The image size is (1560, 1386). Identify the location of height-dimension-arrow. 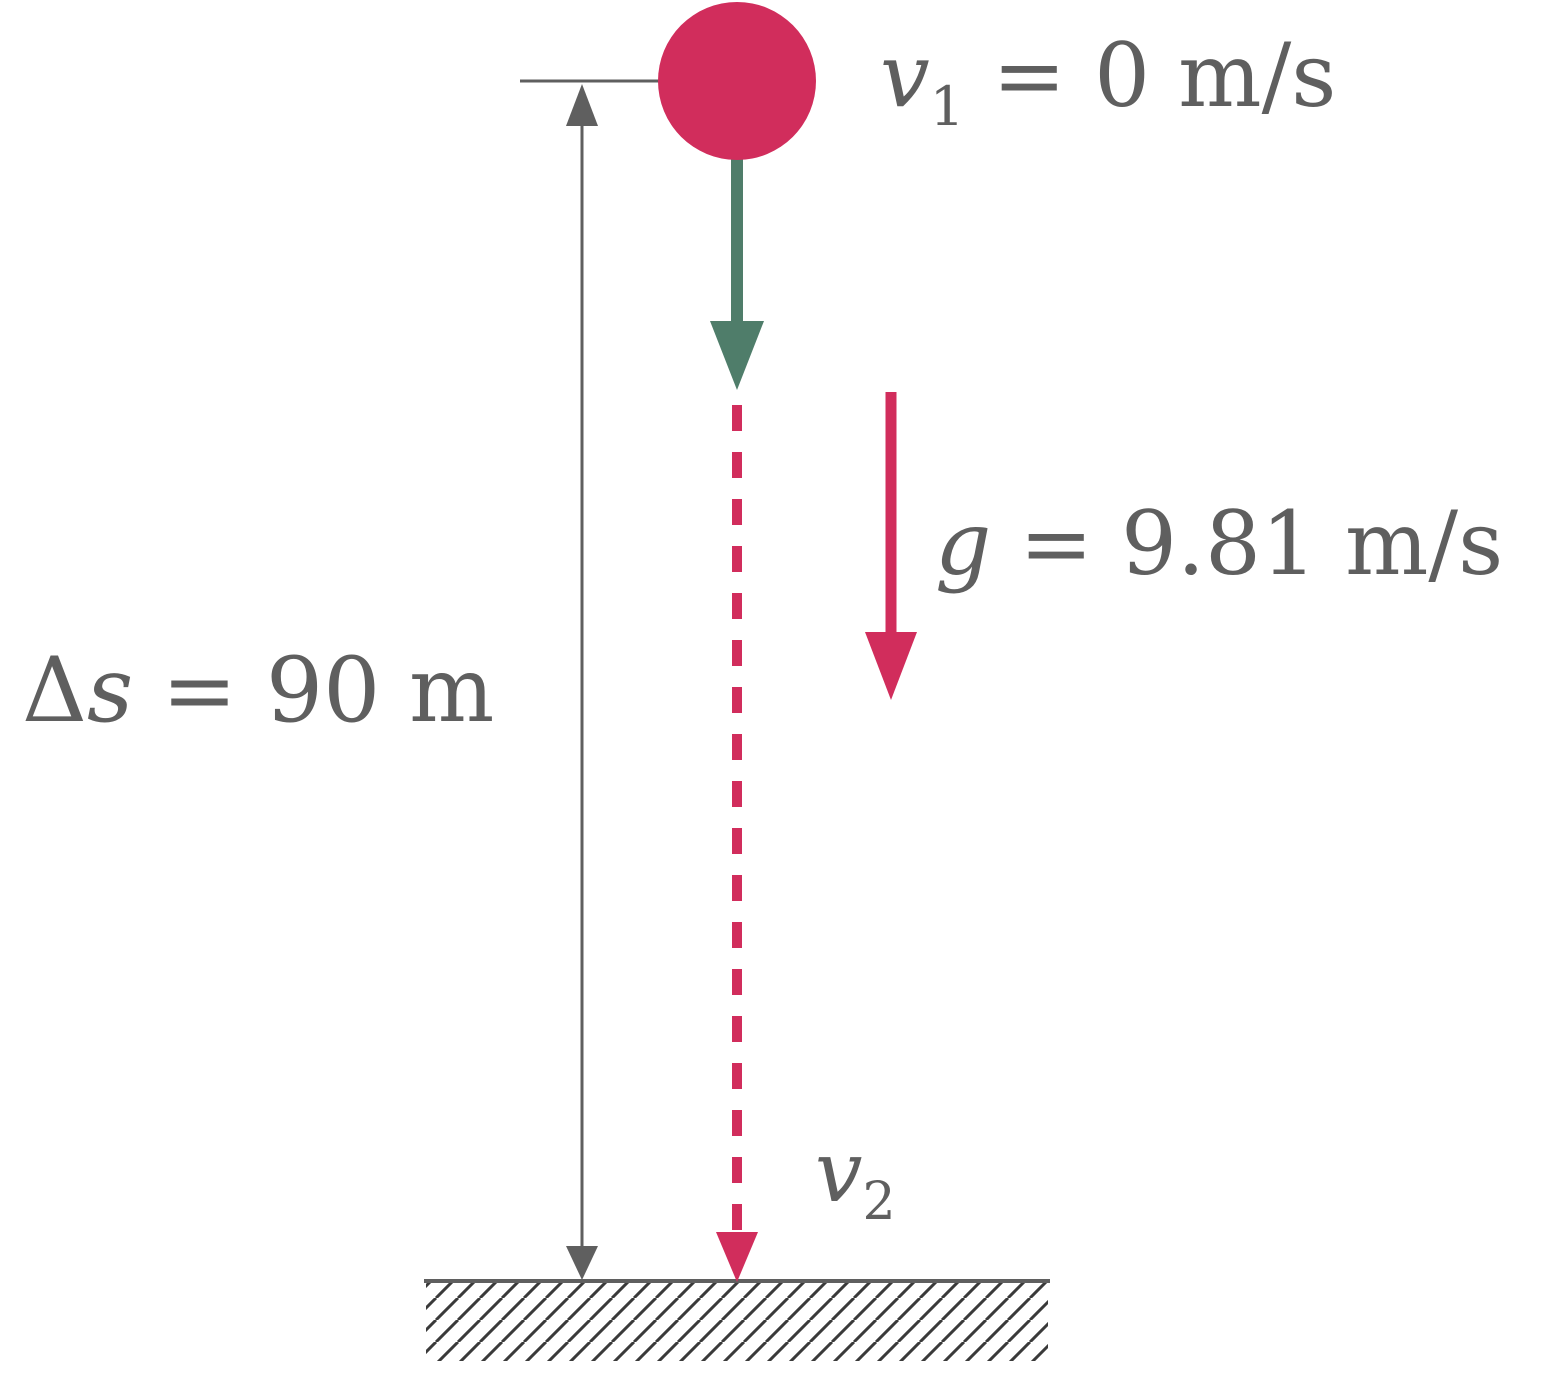
(582, 682).